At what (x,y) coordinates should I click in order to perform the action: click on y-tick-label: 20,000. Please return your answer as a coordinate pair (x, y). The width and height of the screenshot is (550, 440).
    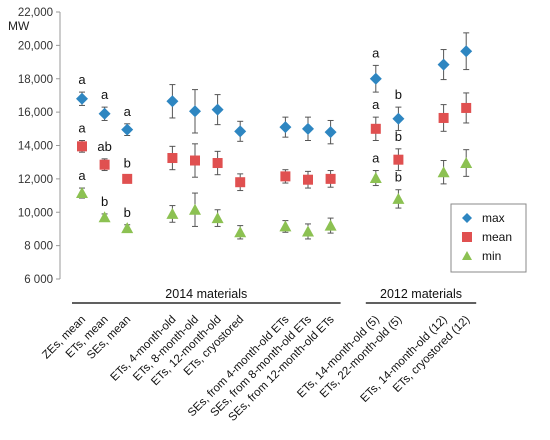
    Looking at the image, I should click on (35, 46).